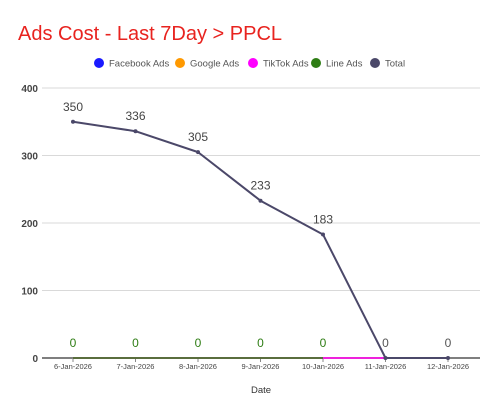  What do you see at coordinates (260, 186) in the screenshot?
I see `total-data-label: 233` at bounding box center [260, 186].